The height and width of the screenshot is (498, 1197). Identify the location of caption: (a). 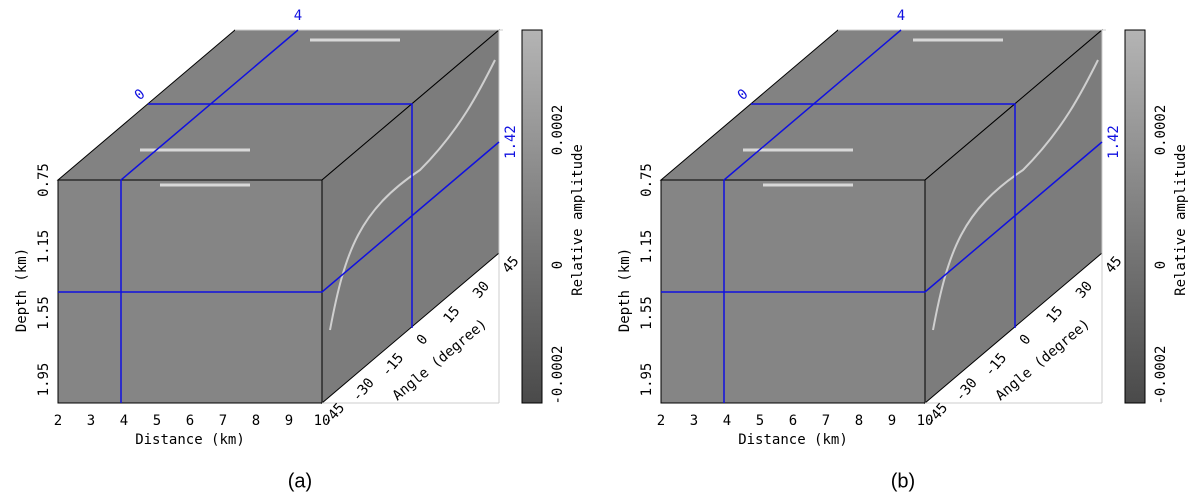
(300, 481).